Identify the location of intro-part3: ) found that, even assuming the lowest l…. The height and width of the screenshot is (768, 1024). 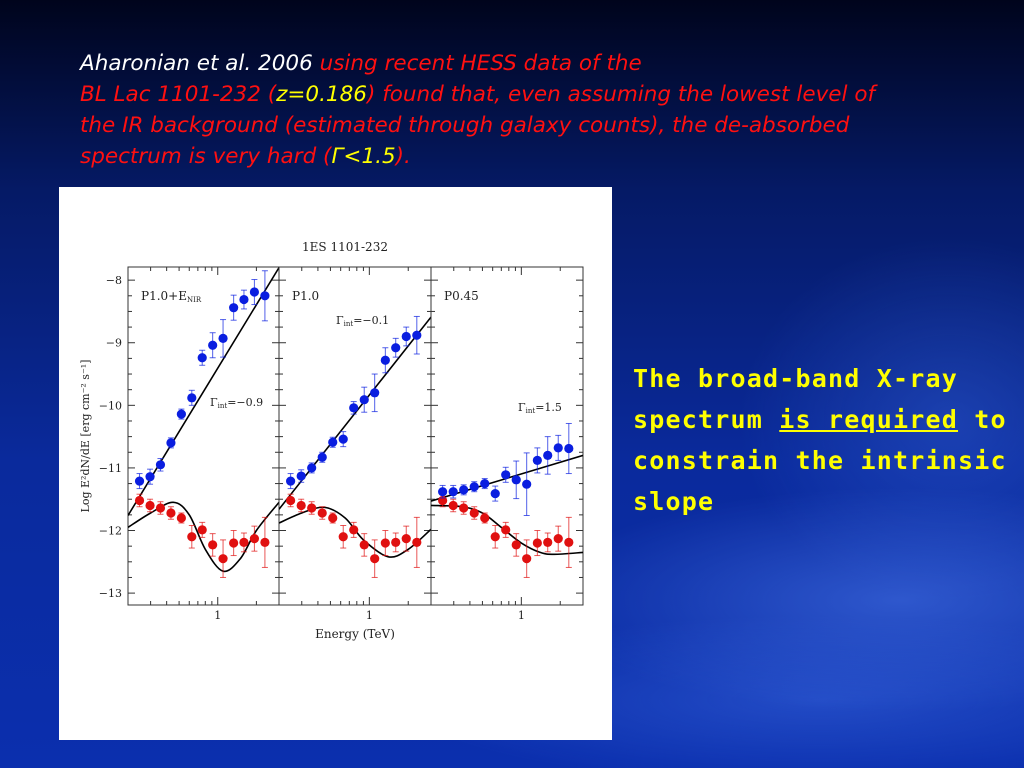
(478, 125).